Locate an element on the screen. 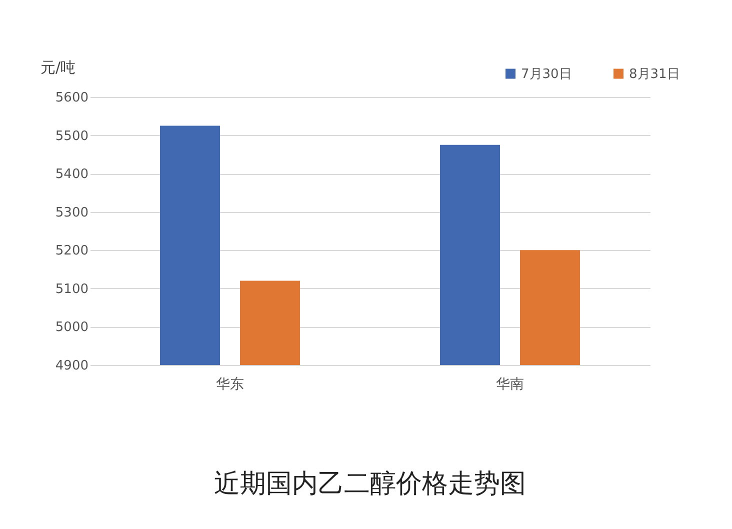  x-tick-label: 华南 is located at coordinates (510, 384).